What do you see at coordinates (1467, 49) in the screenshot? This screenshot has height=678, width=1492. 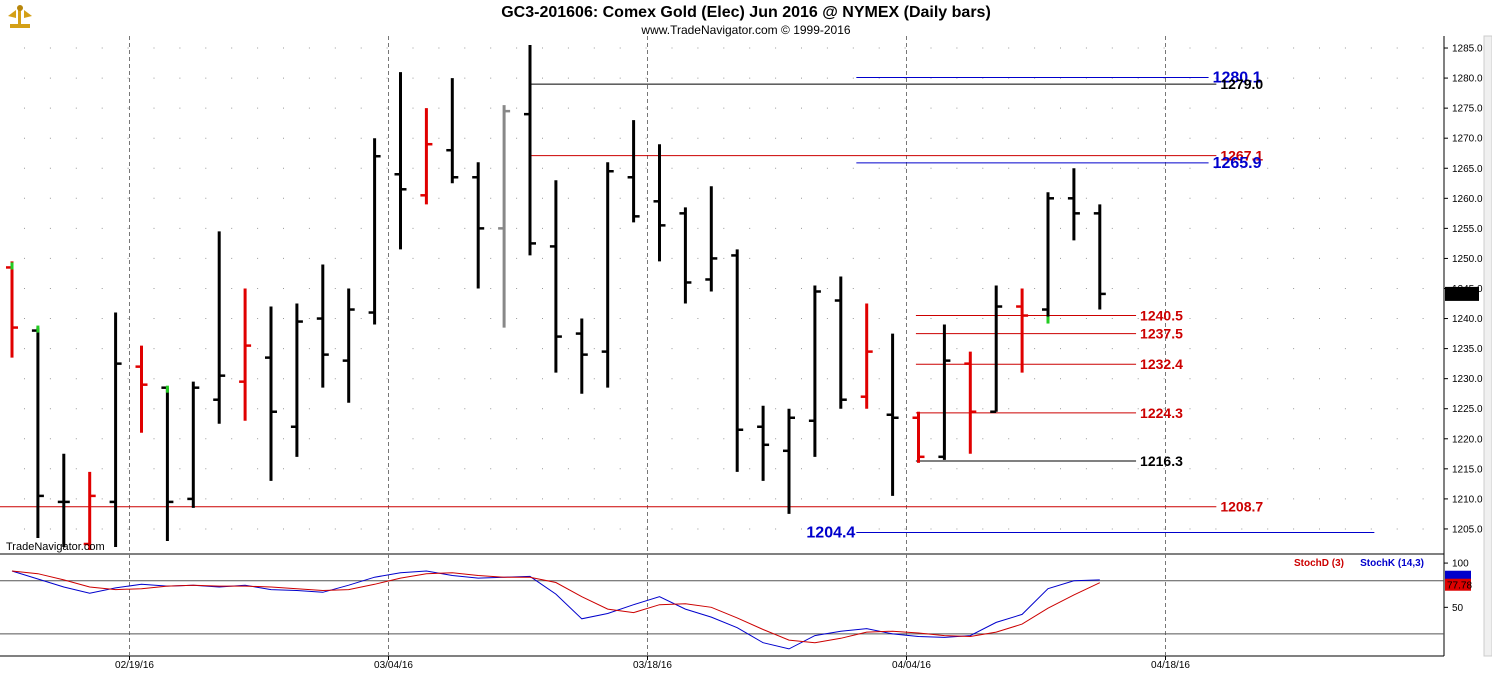 I see `y-tick-label: 1285.0` at bounding box center [1467, 49].